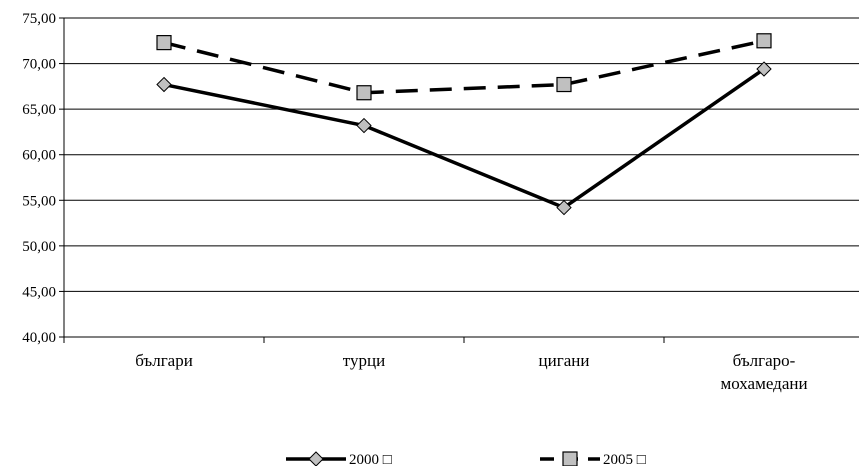 This screenshot has width=859, height=466. I want to click on x-category-label: българи, so click(164, 360).